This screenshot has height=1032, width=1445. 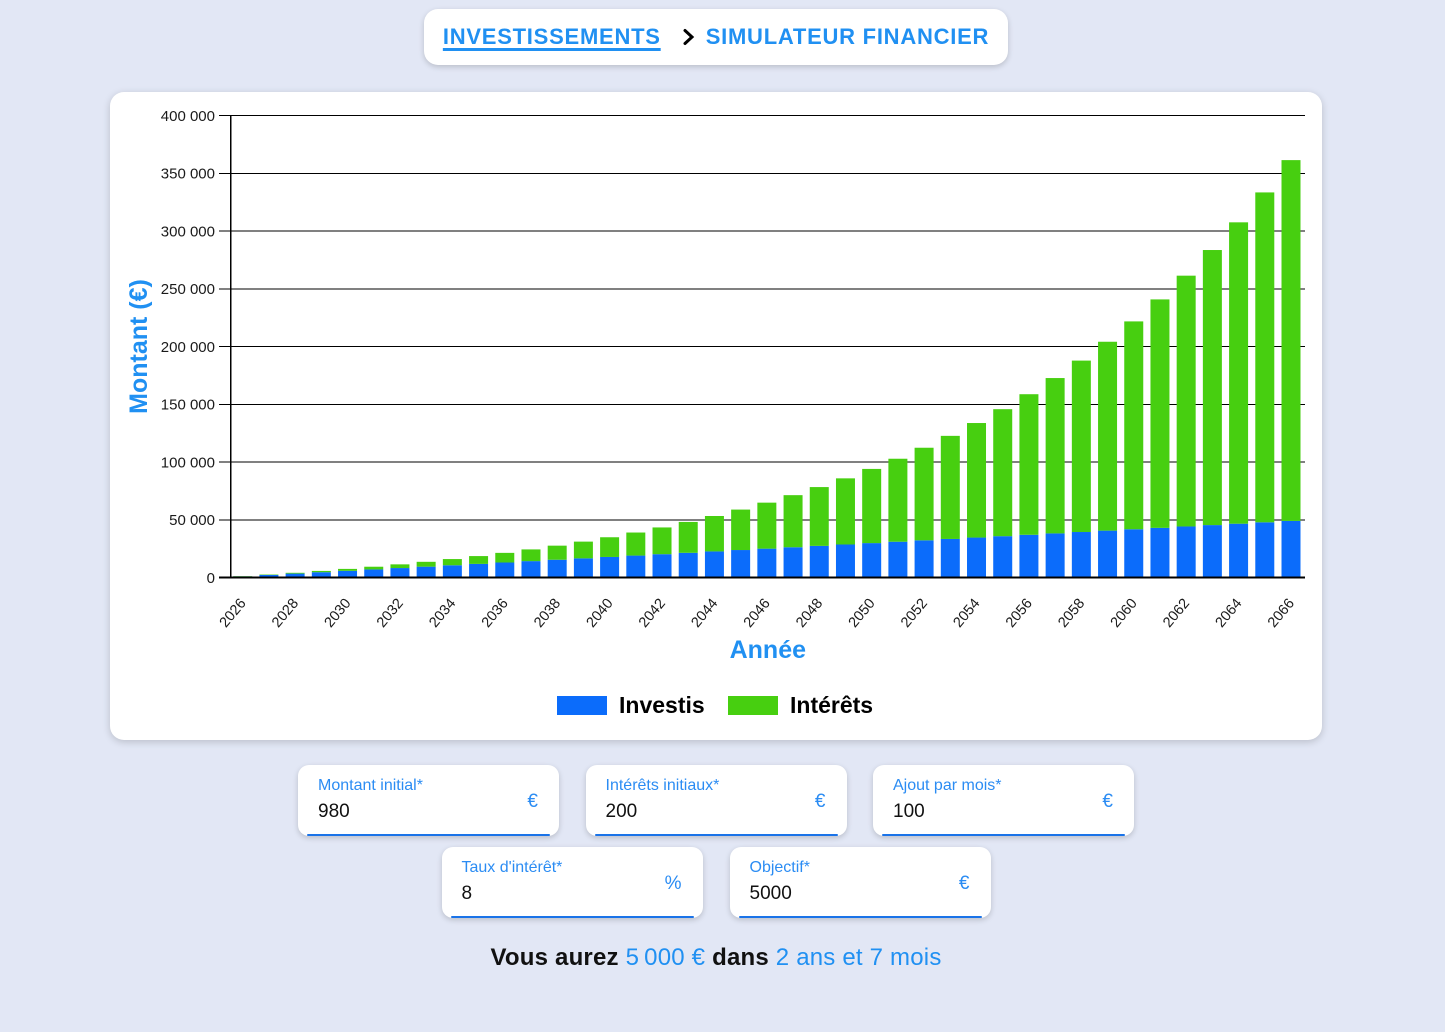 I want to click on svg-text: 2040, so click(x=600, y=613).